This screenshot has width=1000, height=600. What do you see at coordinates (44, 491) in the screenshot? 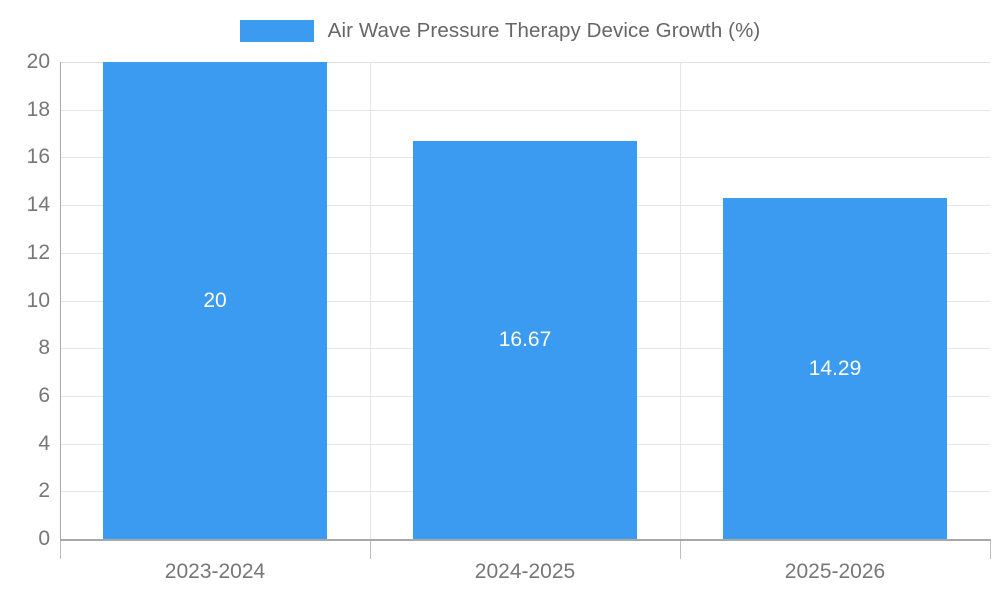
I see `y-tick-label-2: 2` at bounding box center [44, 491].